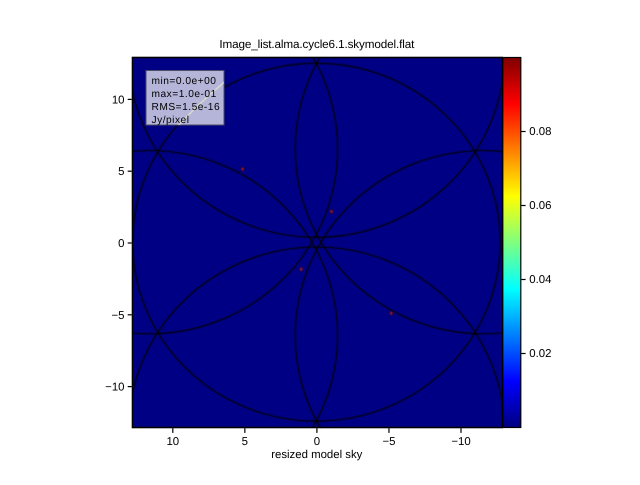 The height and width of the screenshot is (485, 640). What do you see at coordinates (540, 354) in the screenshot?
I see `svg-text: 0.02` at bounding box center [540, 354].